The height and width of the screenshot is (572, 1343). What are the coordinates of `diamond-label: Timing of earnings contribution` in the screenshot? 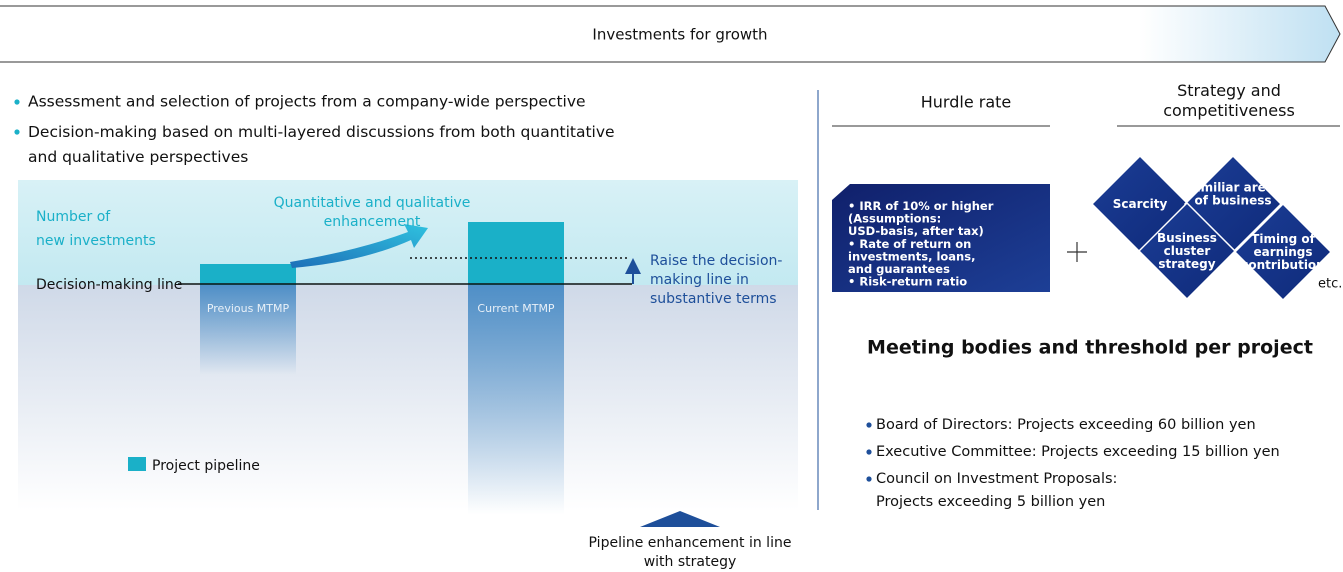 It's located at (1282, 252).